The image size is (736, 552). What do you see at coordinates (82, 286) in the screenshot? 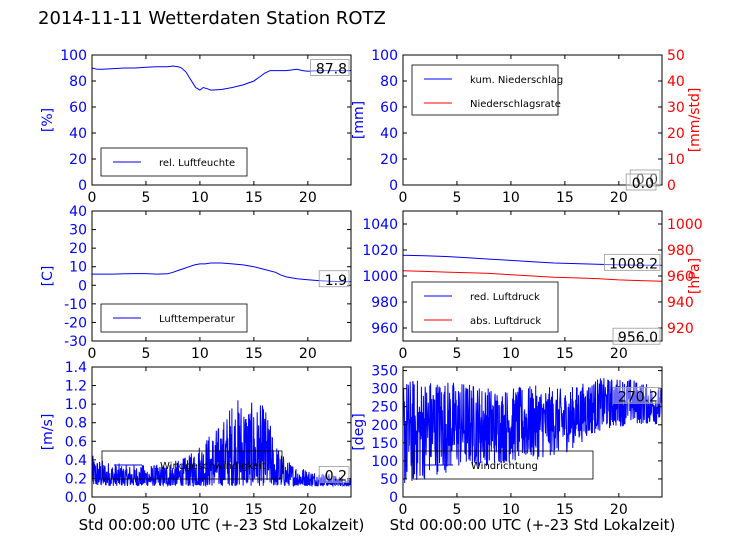
I see `y-tick-label: 0` at bounding box center [82, 286].